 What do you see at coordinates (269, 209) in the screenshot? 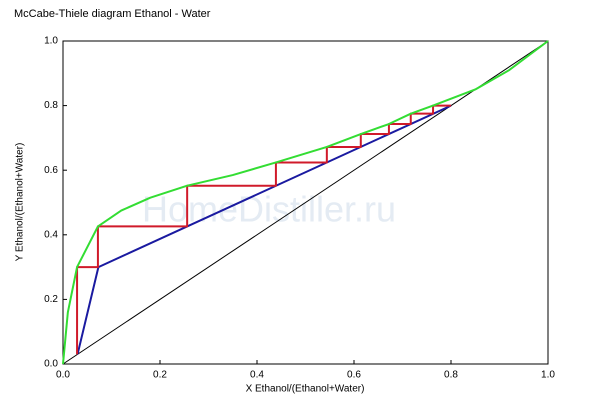
I see `watermark: HomeDistiller.ru` at bounding box center [269, 209].